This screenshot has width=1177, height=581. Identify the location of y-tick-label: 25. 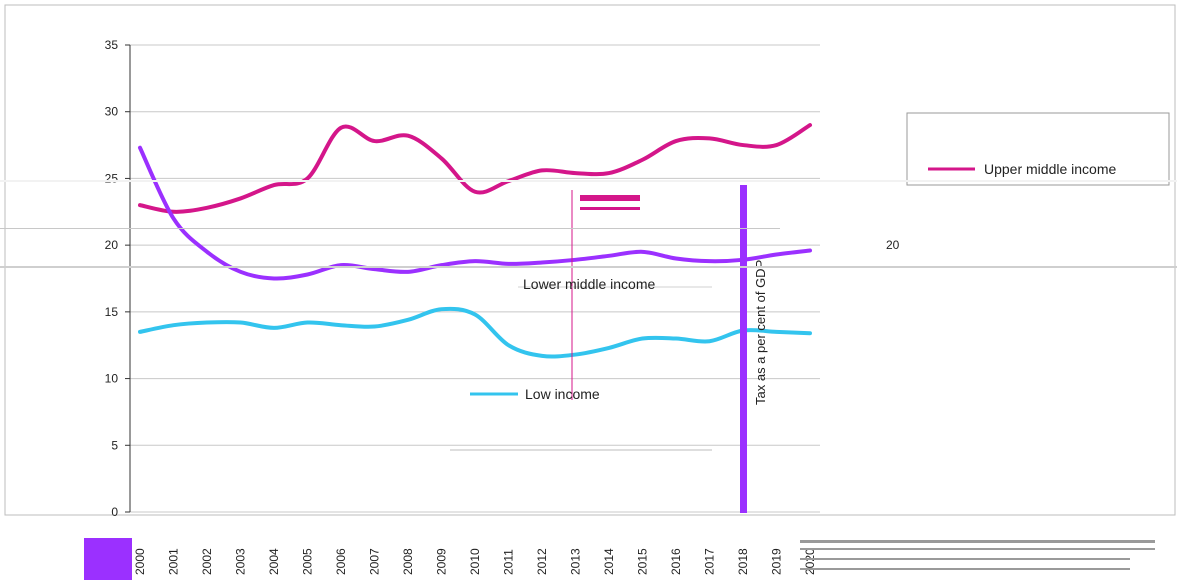
(112, 178).